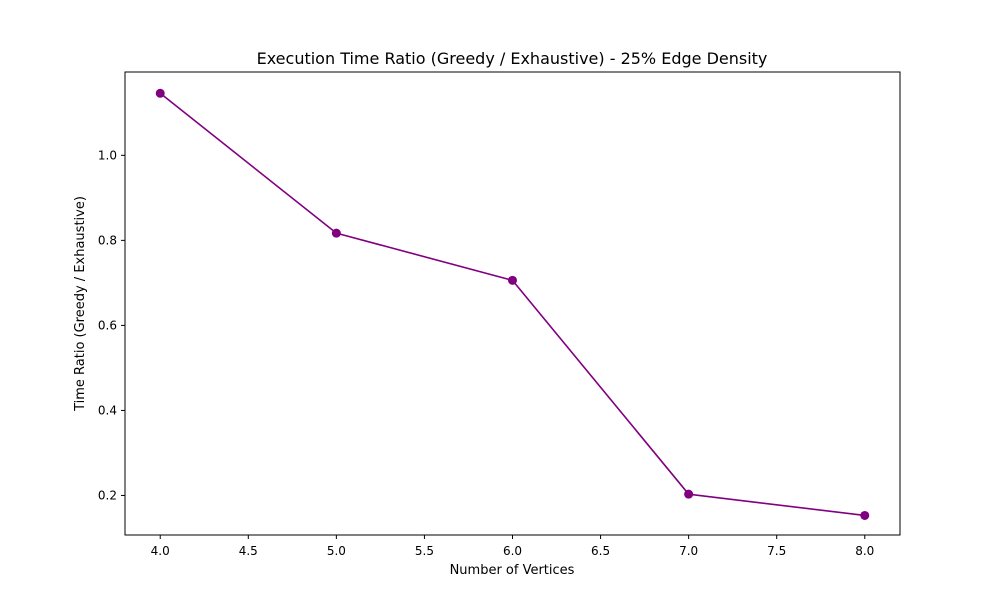 This screenshot has width=1000, height=600. Describe the element at coordinates (248, 551) in the screenshot. I see `x-tick-label: 4.5` at that location.